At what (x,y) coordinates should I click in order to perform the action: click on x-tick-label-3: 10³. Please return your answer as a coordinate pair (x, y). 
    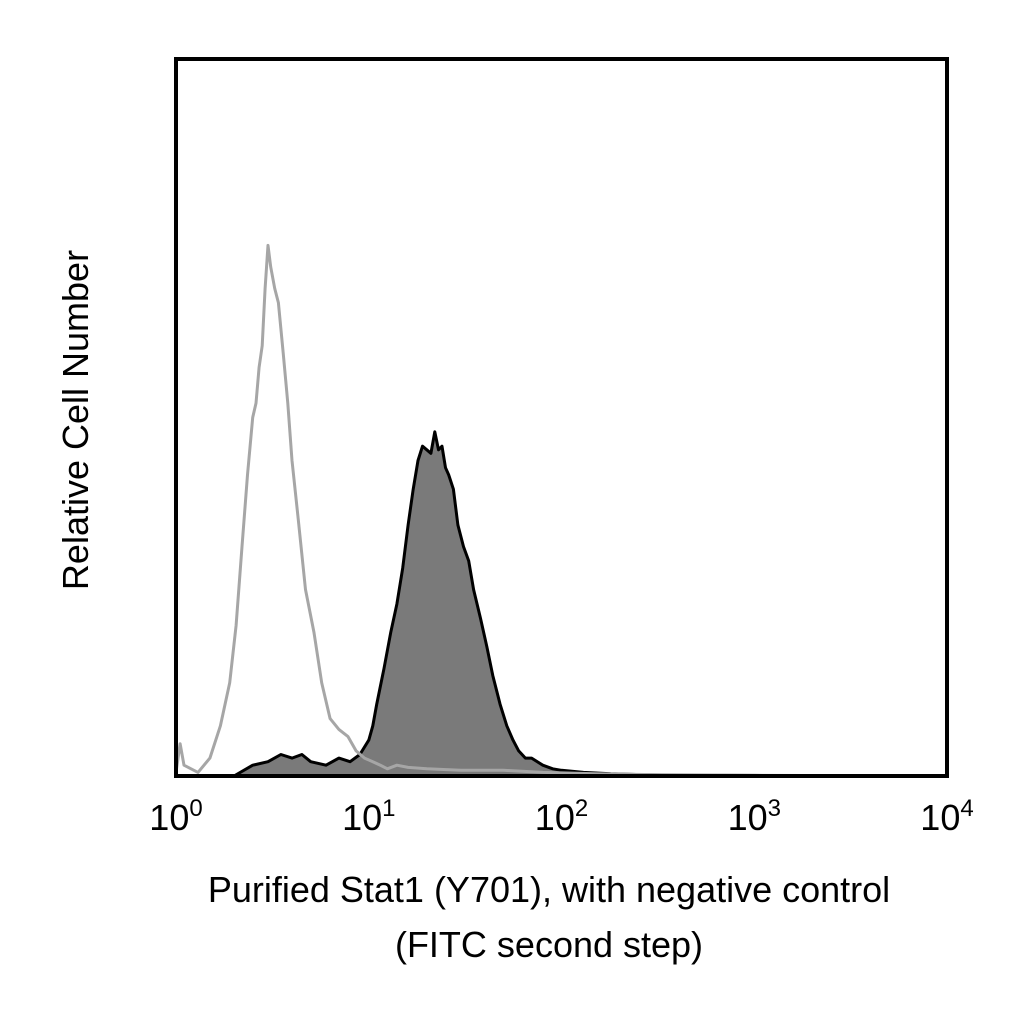
    Looking at the image, I should click on (754, 816).